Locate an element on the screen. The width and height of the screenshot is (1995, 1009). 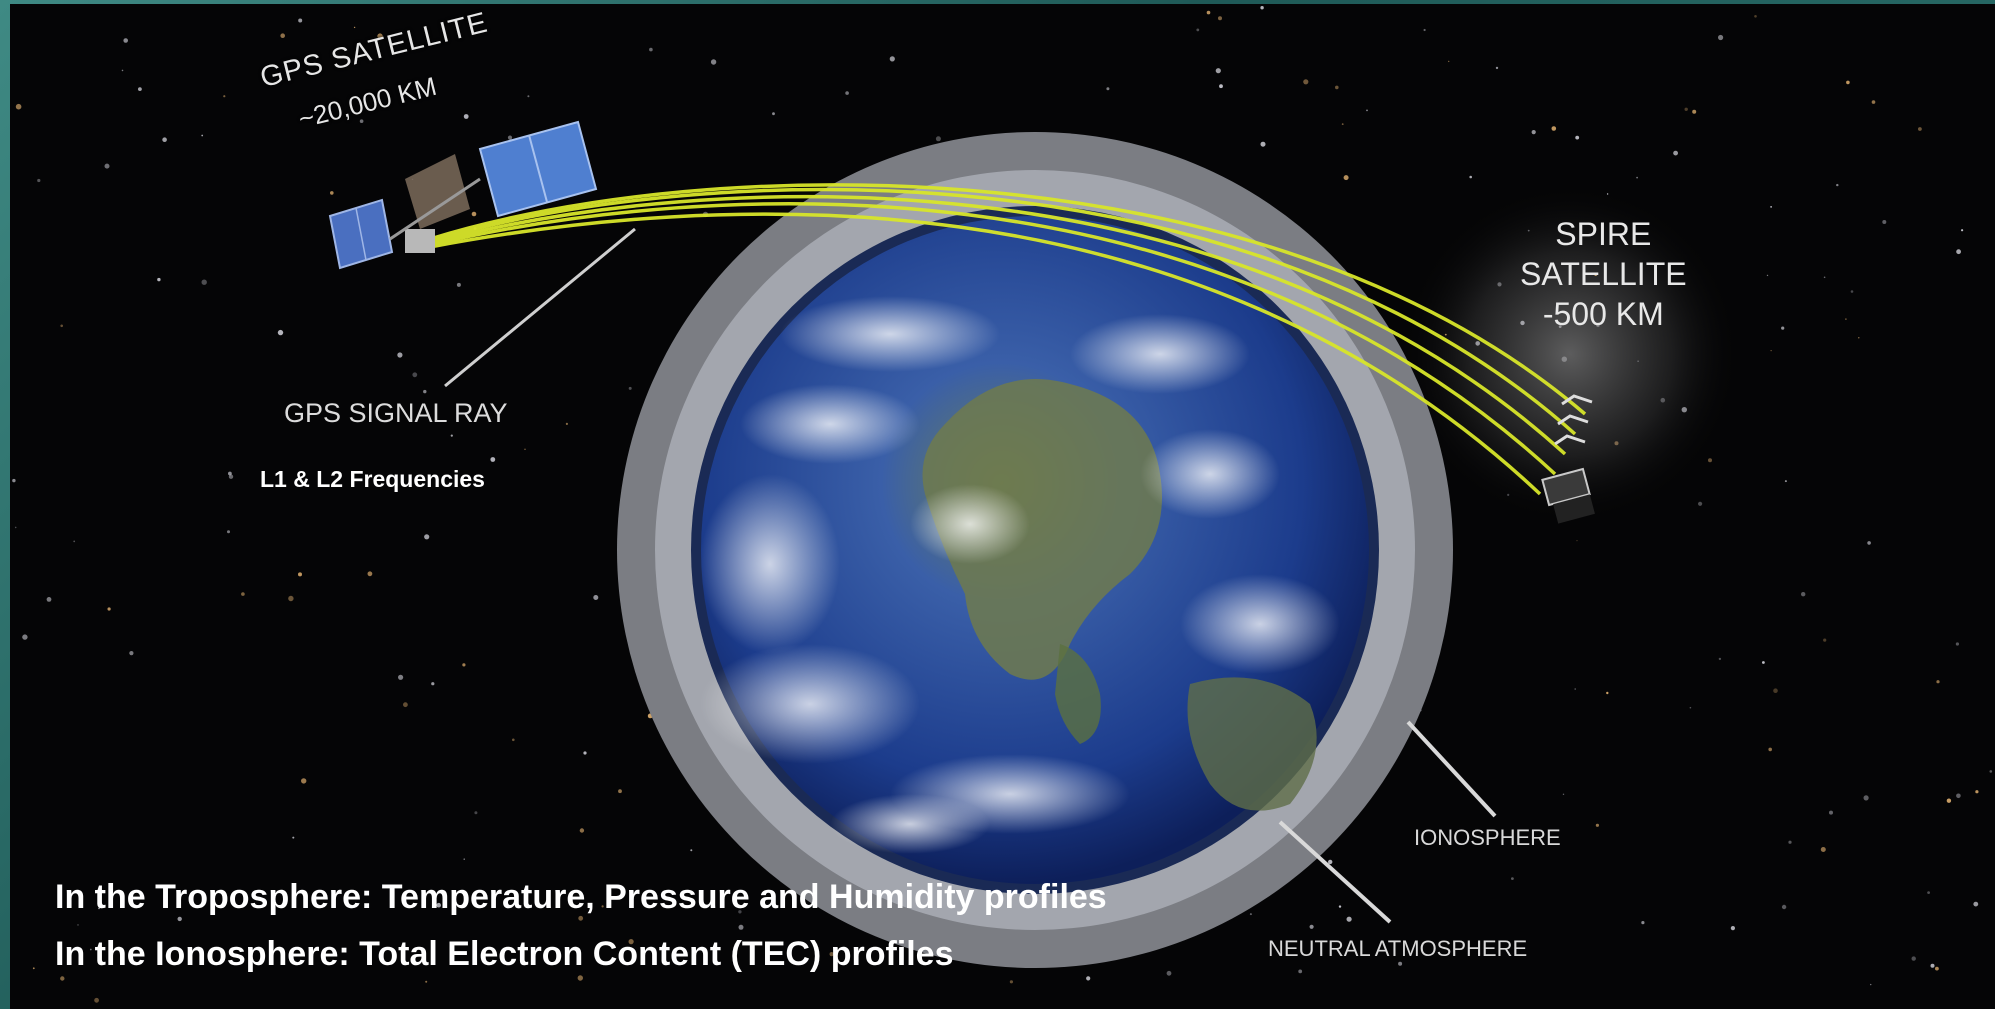
south-america-land is located at coordinates (1252, 744).